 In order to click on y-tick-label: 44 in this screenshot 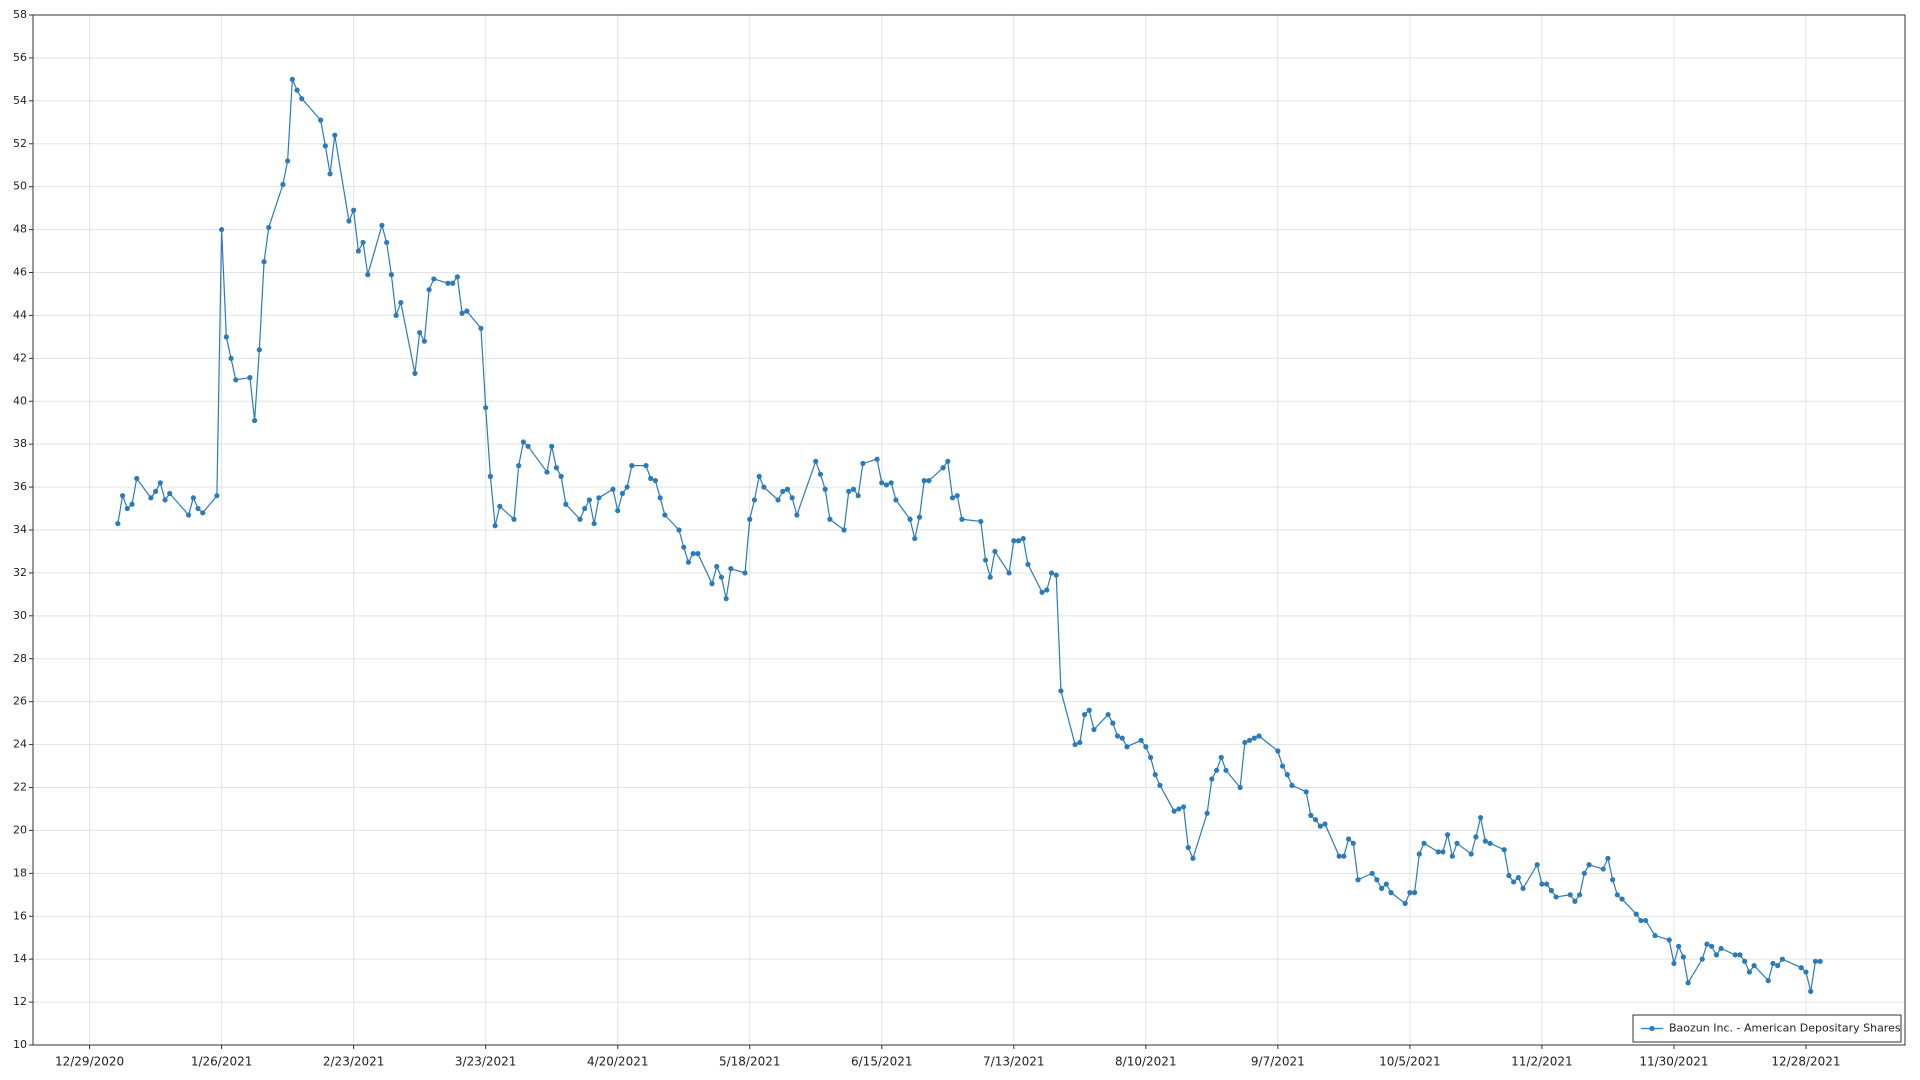, I will do `click(20, 314)`.